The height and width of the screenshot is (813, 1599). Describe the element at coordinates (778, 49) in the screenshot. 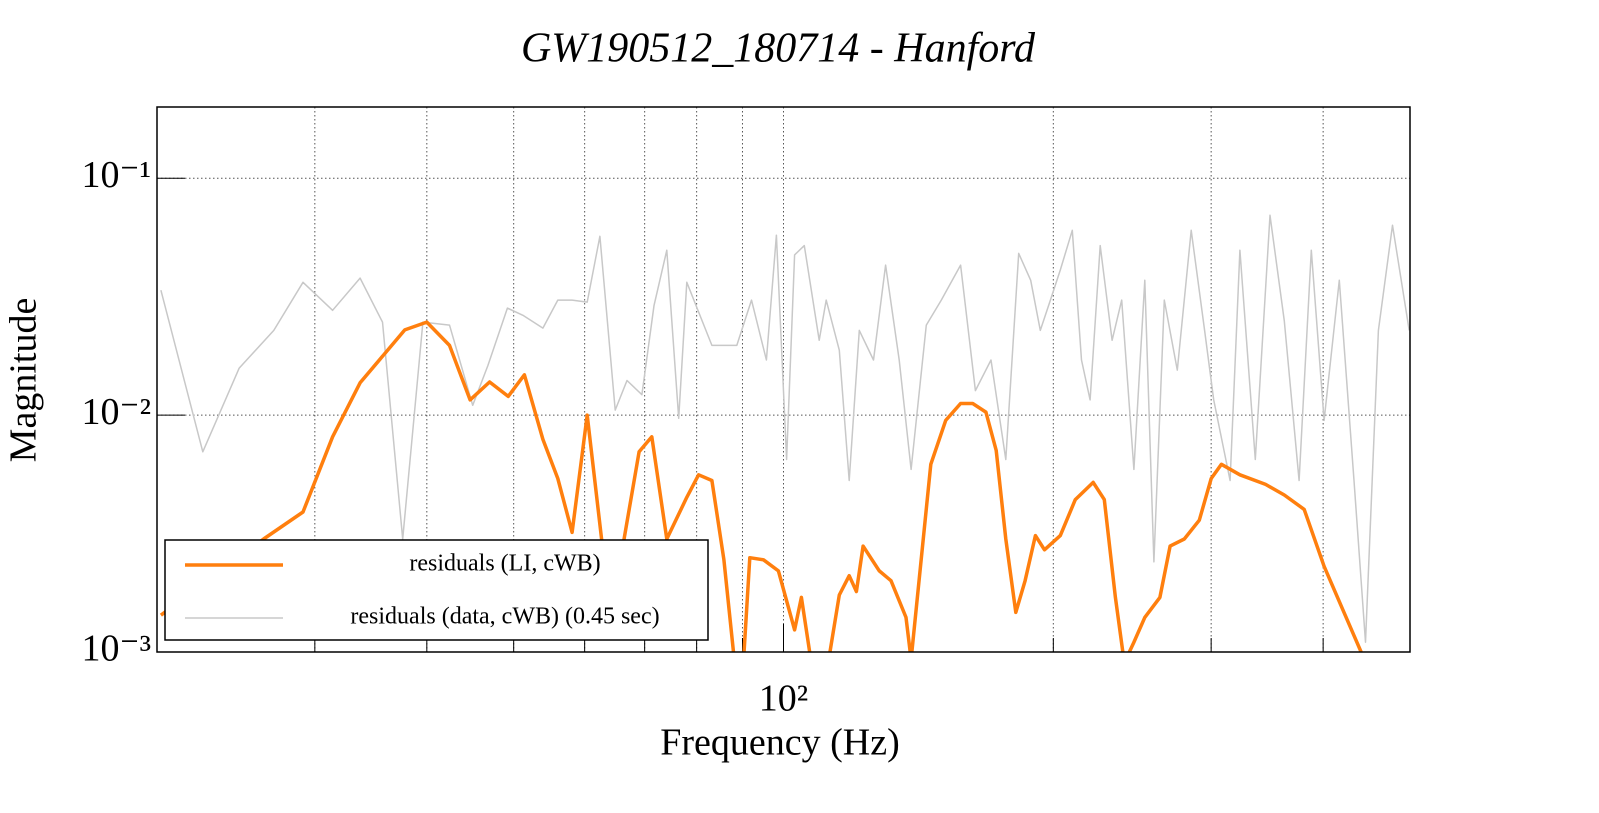

I see `chart-title: GW190512_180714 - Hanford` at that location.